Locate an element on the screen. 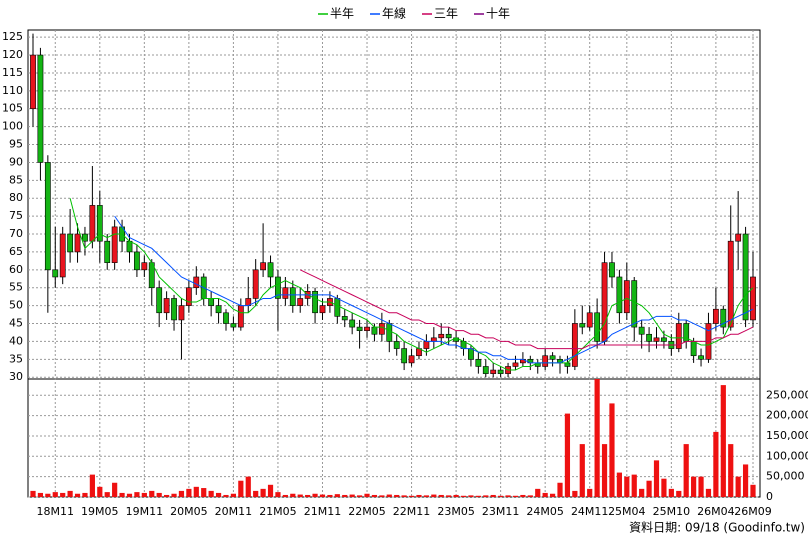 The width and height of the screenshot is (808, 540). x-tick-label: 21M11 is located at coordinates (323, 511).